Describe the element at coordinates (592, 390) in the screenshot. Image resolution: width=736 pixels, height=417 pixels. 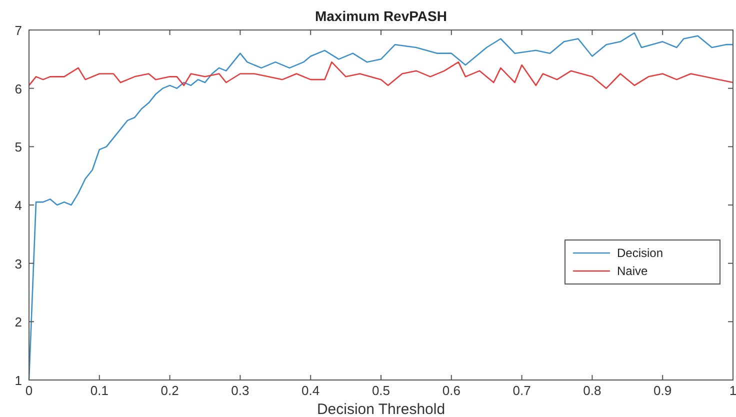
I see `x-tick-label: 0.8` at that location.